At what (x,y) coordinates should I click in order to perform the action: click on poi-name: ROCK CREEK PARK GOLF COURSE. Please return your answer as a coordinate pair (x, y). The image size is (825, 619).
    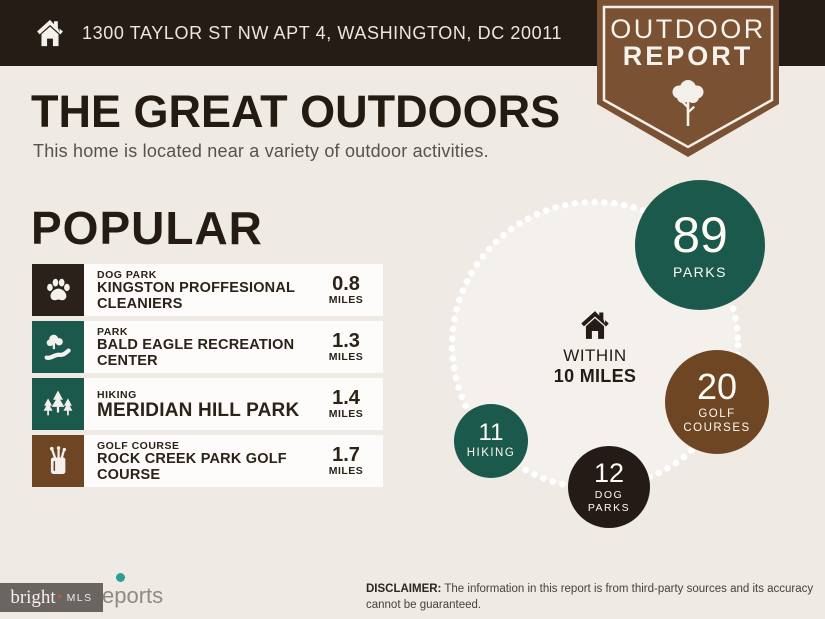
    Looking at the image, I should click on (192, 467).